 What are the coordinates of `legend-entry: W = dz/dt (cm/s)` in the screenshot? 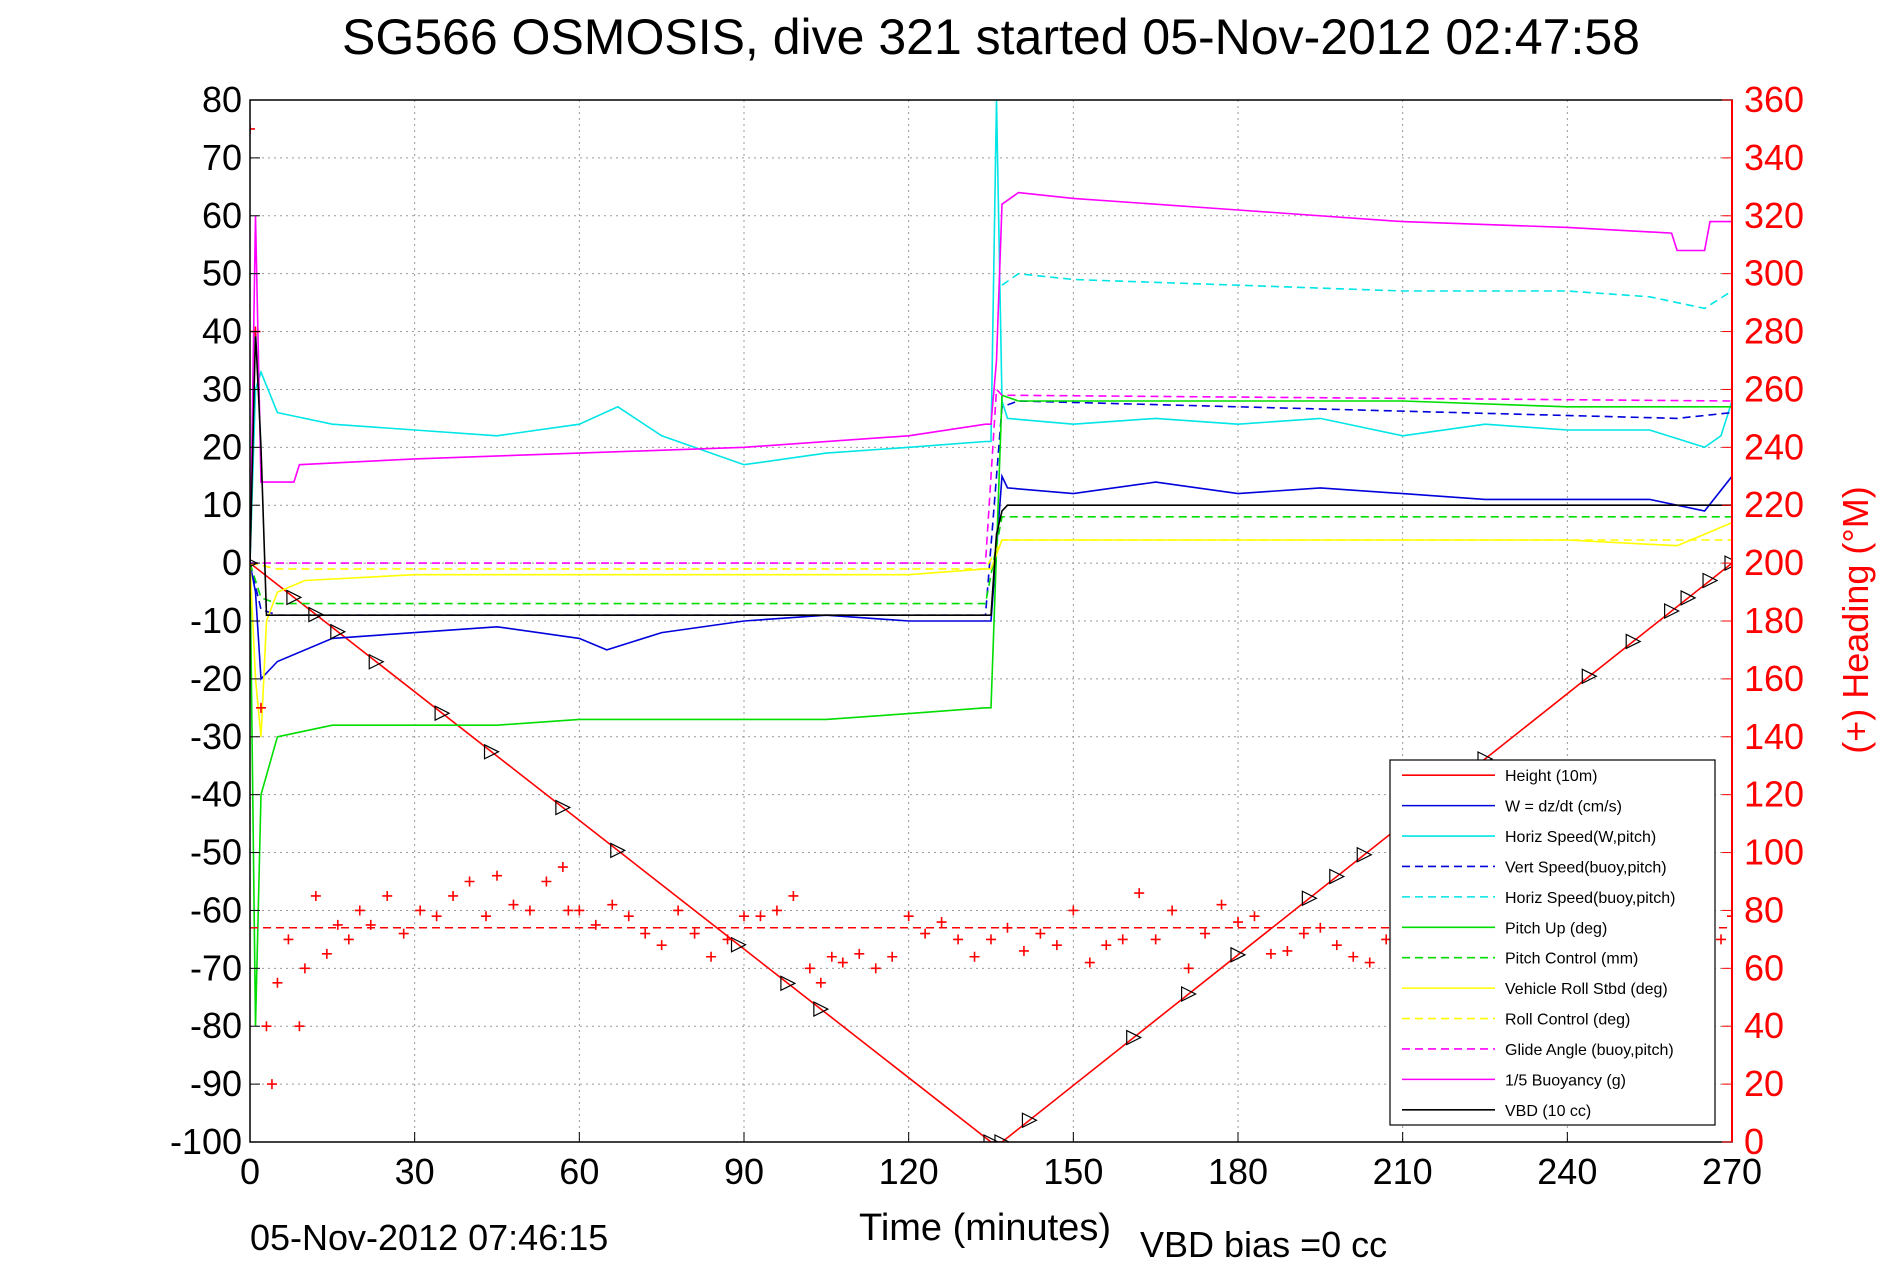 It's located at (1563, 807).